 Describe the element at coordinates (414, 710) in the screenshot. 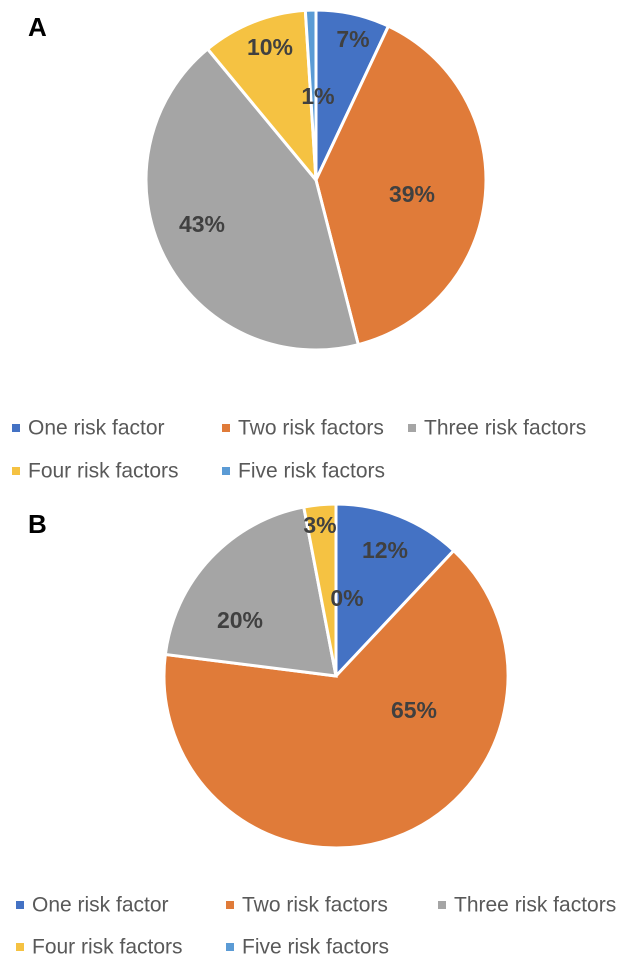

I see `data-label-two-risk-factors: 65%` at that location.